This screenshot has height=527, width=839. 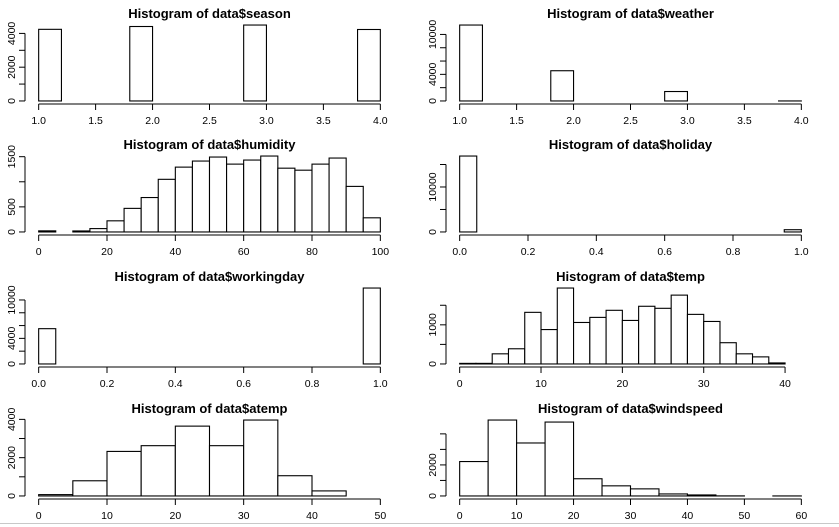 What do you see at coordinates (630, 276) in the screenshot?
I see `chart-title: Histogram of data$temp` at bounding box center [630, 276].